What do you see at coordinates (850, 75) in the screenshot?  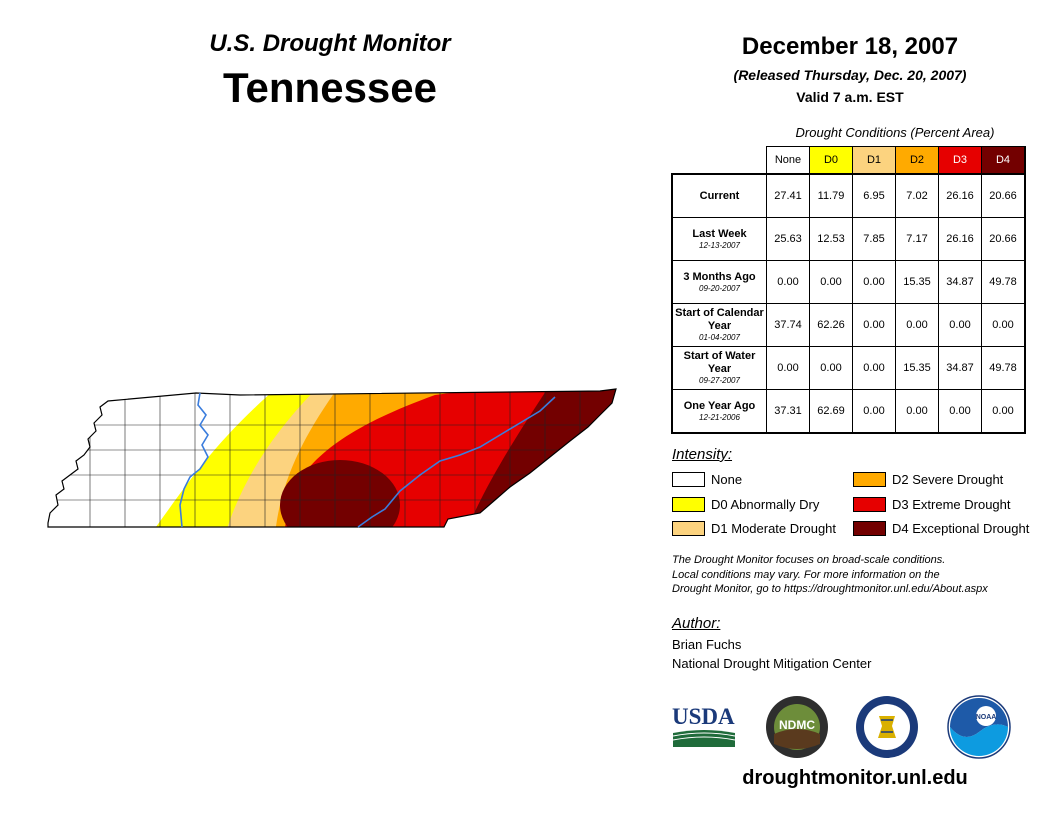 I see `release-date: (Released Thursday, Dec. 20, 2007)` at bounding box center [850, 75].